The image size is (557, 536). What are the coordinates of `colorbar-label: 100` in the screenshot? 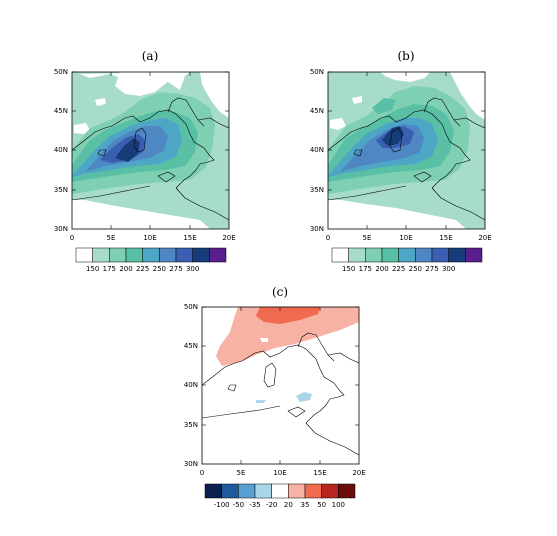 It's located at (338, 505).